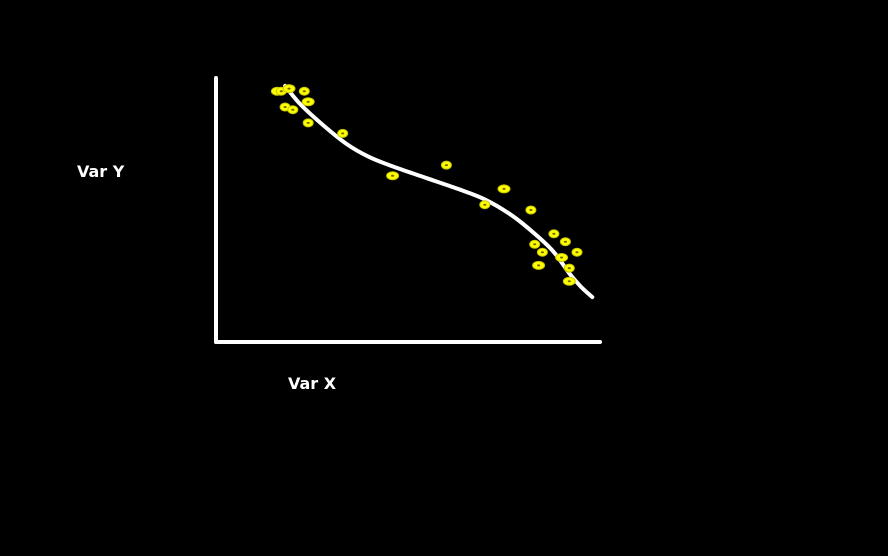 The height and width of the screenshot is (556, 888). Describe the element at coordinates (101, 171) in the screenshot. I see `y-axis-label: Var Y` at that location.